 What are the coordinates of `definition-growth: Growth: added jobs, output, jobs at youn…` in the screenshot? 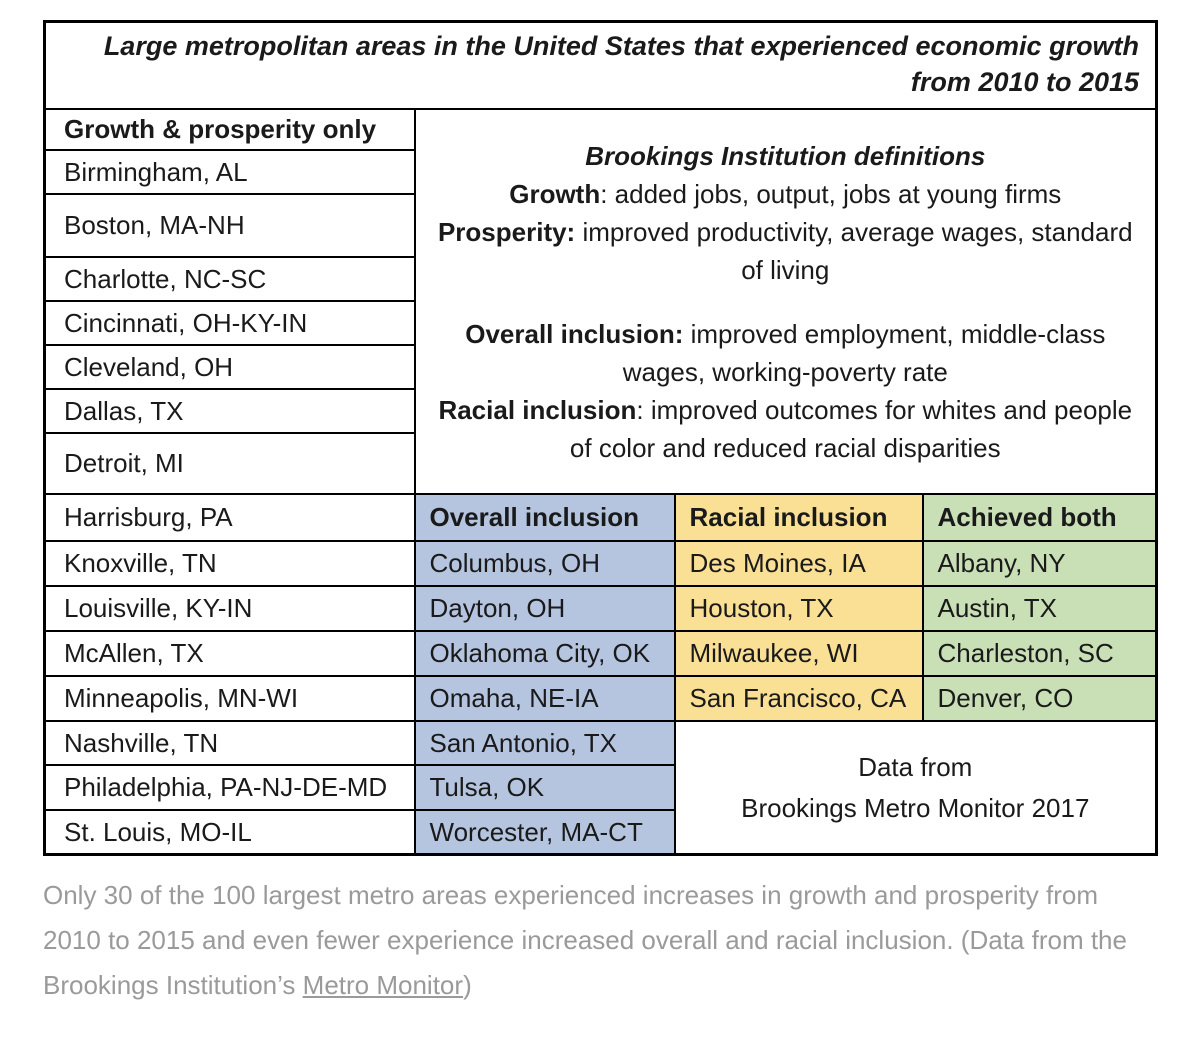 It's located at (785, 193).